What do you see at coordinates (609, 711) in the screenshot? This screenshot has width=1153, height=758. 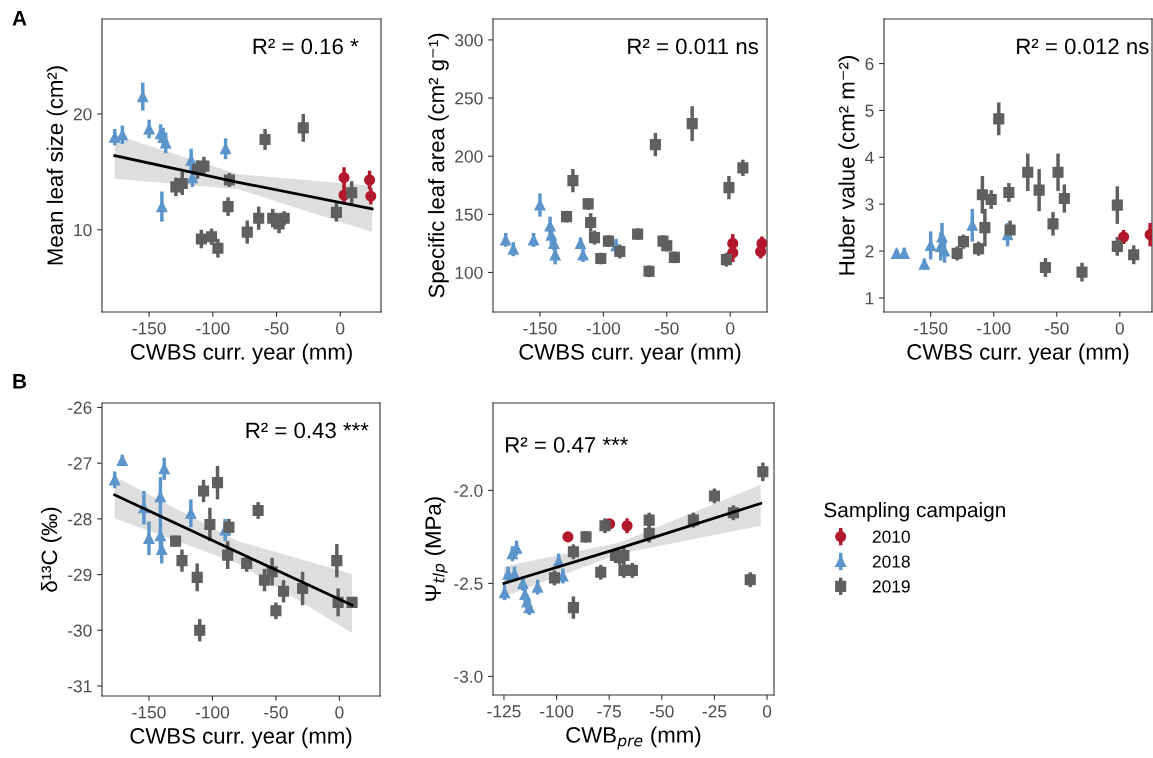 I see `x-tick-label: -75` at bounding box center [609, 711].